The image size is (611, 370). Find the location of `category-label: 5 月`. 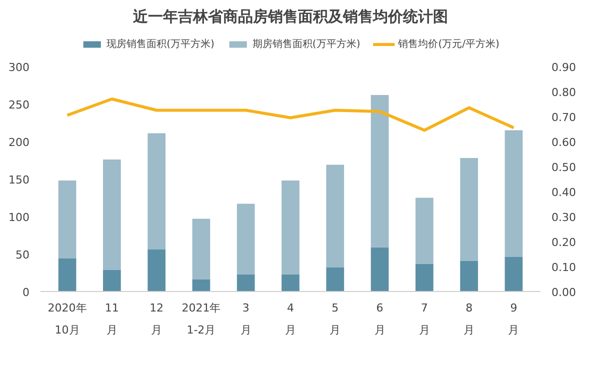

category-label: 5 月 is located at coordinates (335, 319).